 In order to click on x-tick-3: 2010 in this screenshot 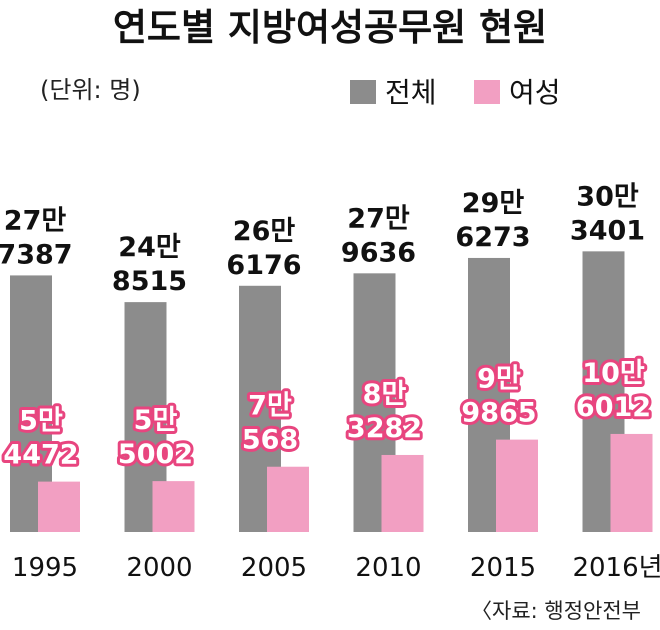, I will do `click(388, 568)`.